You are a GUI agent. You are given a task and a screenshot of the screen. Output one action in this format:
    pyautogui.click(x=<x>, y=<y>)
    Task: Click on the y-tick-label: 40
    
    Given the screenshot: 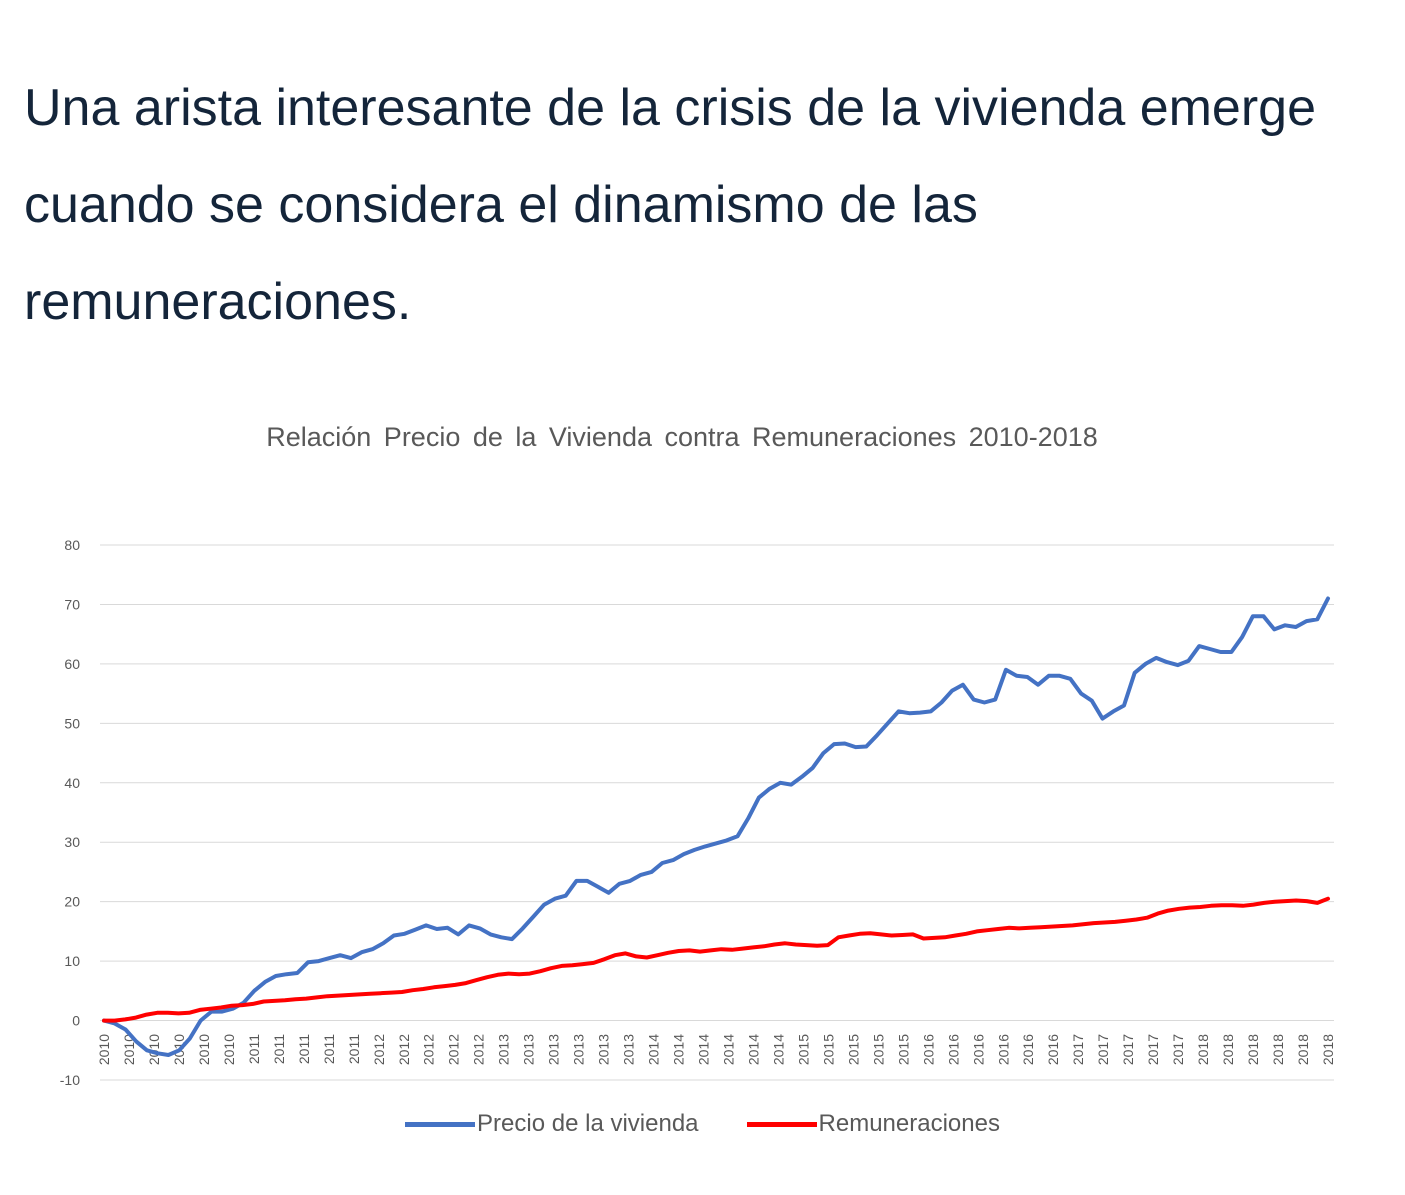 What is the action you would take?
    pyautogui.click(x=72, y=783)
    